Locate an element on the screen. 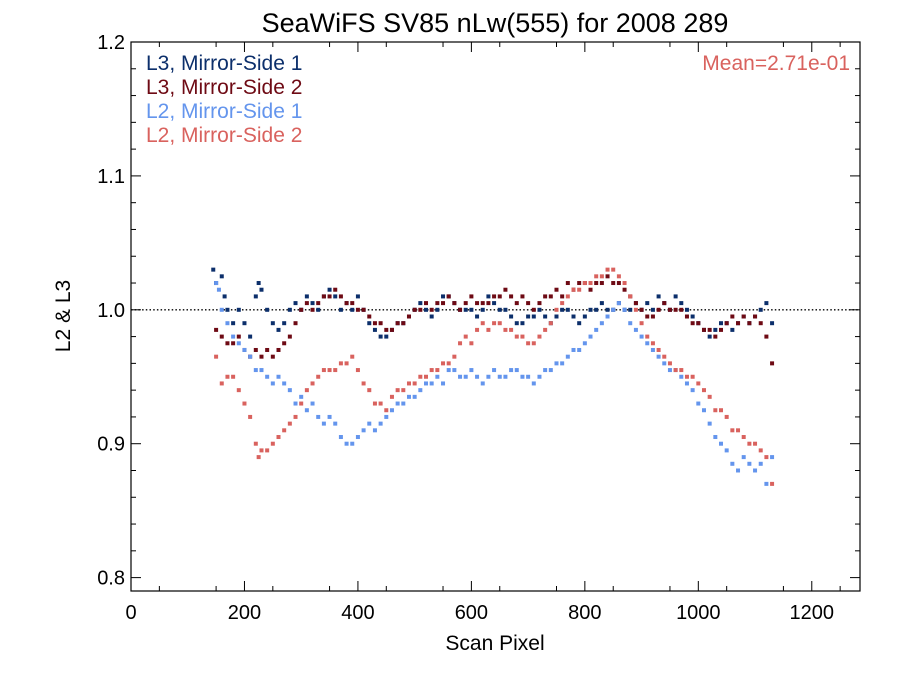 The width and height of the screenshot is (900, 680). mean-annotation: Mean=2.71e-01 is located at coordinates (776, 63).